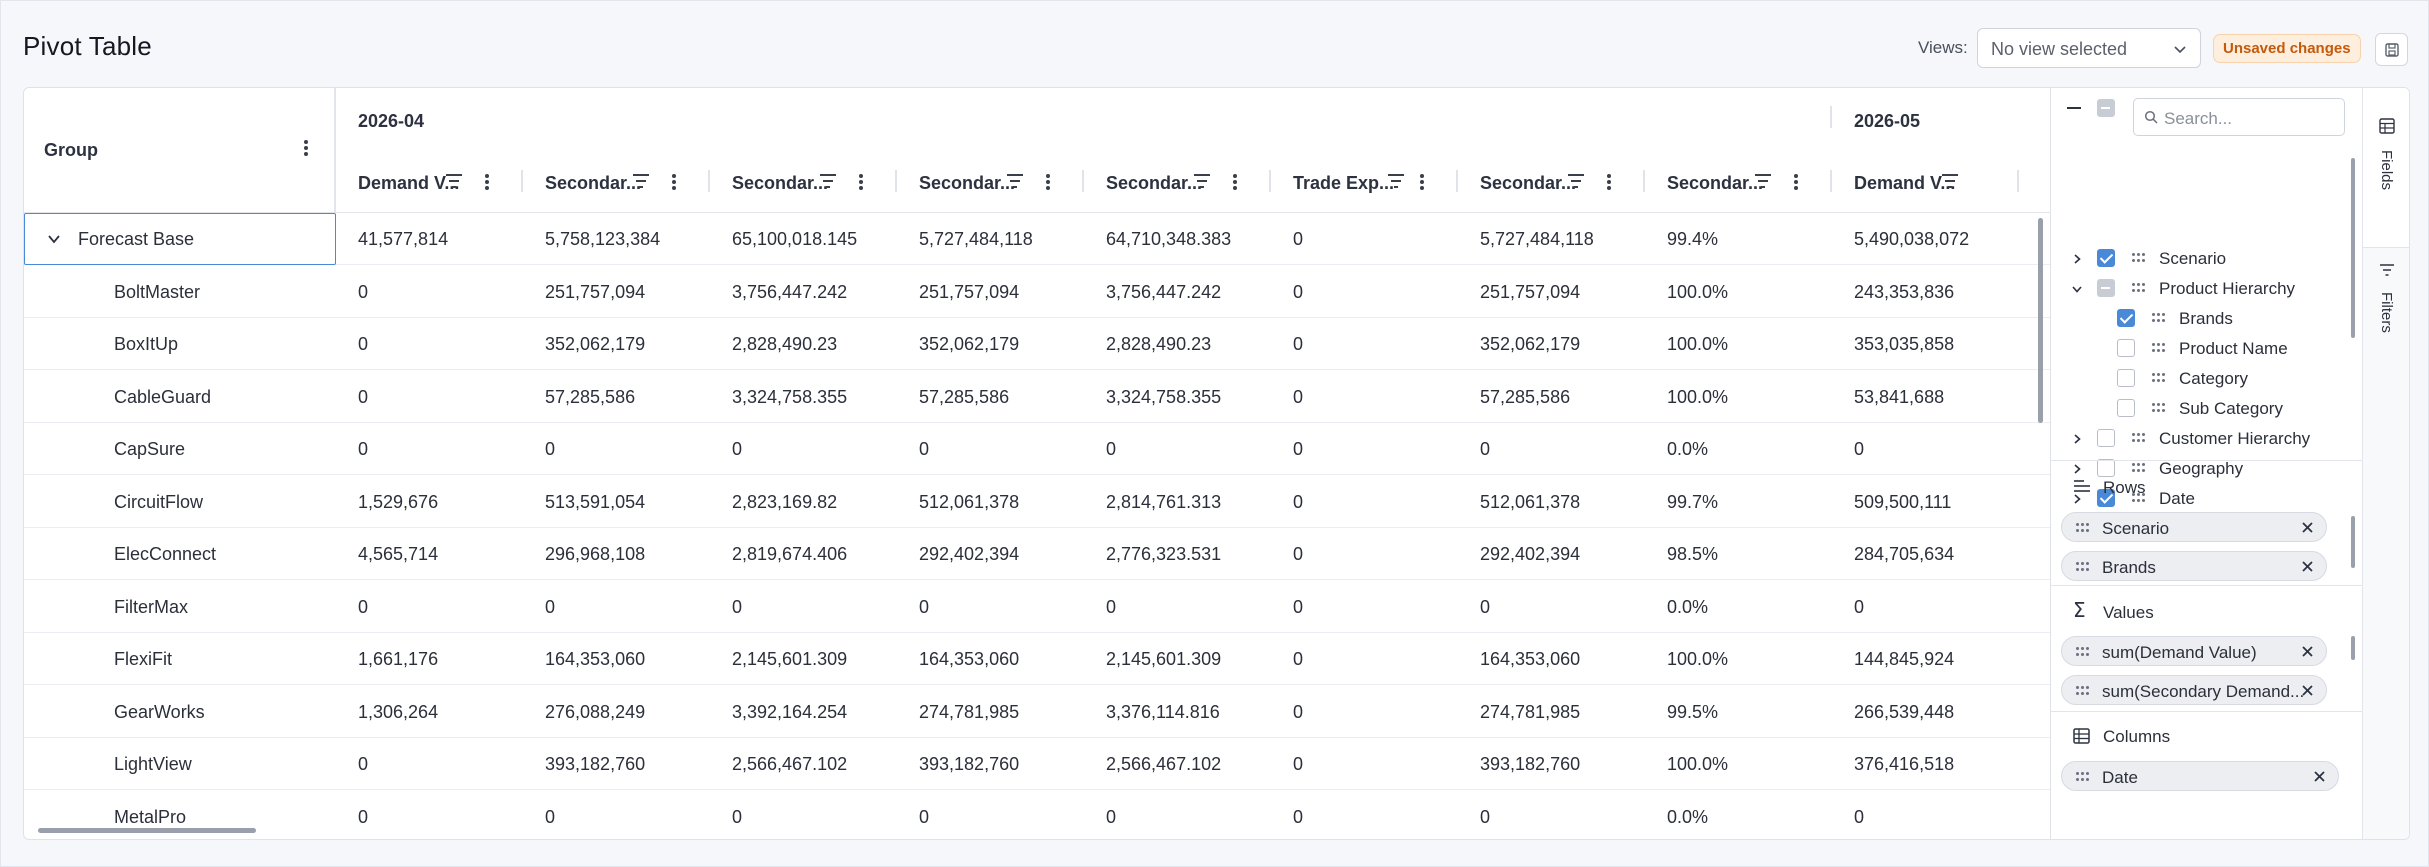 This screenshot has height=867, width=2429. Describe the element at coordinates (2194, 566) in the screenshot. I see `field-chip: Brands` at that location.